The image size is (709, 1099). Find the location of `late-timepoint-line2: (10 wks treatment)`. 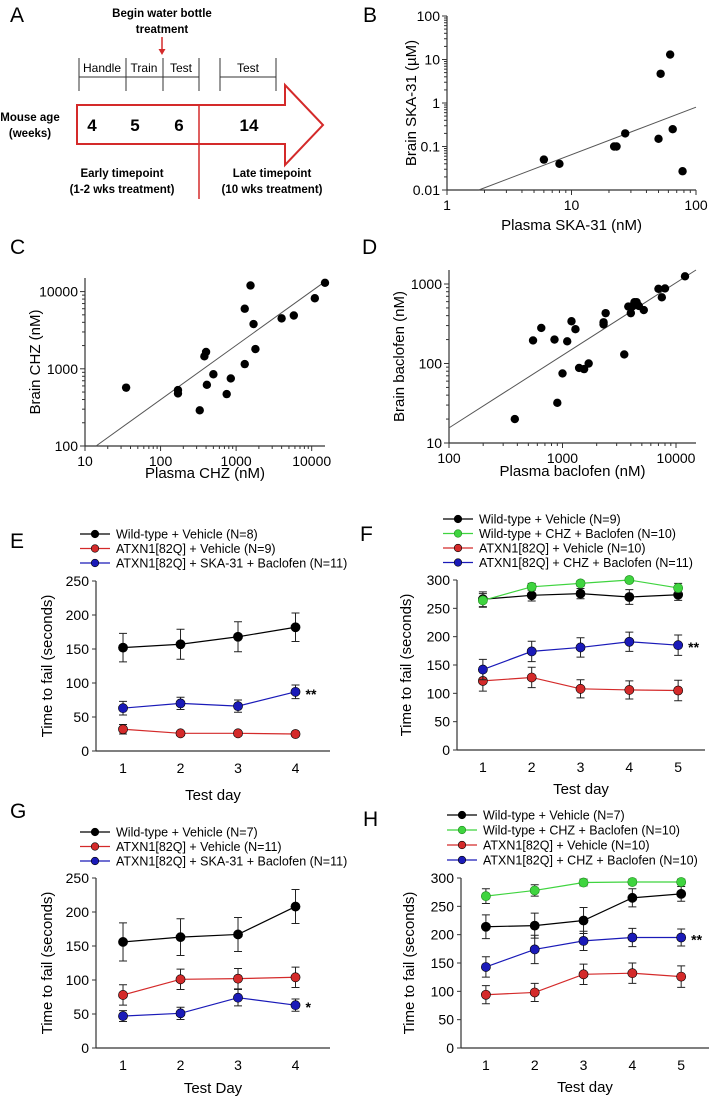

late-timepoint-line2: (10 wks treatment) is located at coordinates (272, 190).